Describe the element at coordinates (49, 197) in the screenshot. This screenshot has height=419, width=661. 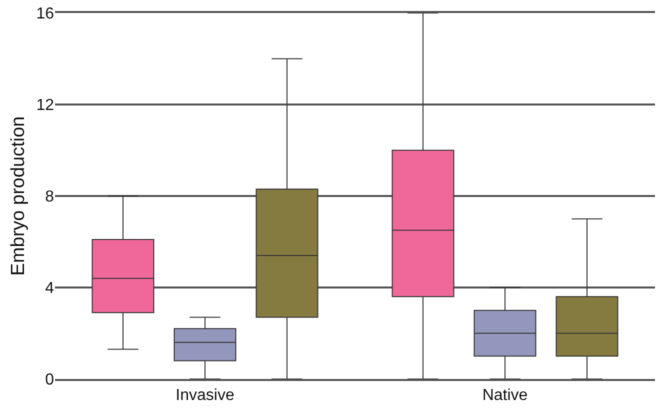
I see `y-tick-label: 8` at that location.